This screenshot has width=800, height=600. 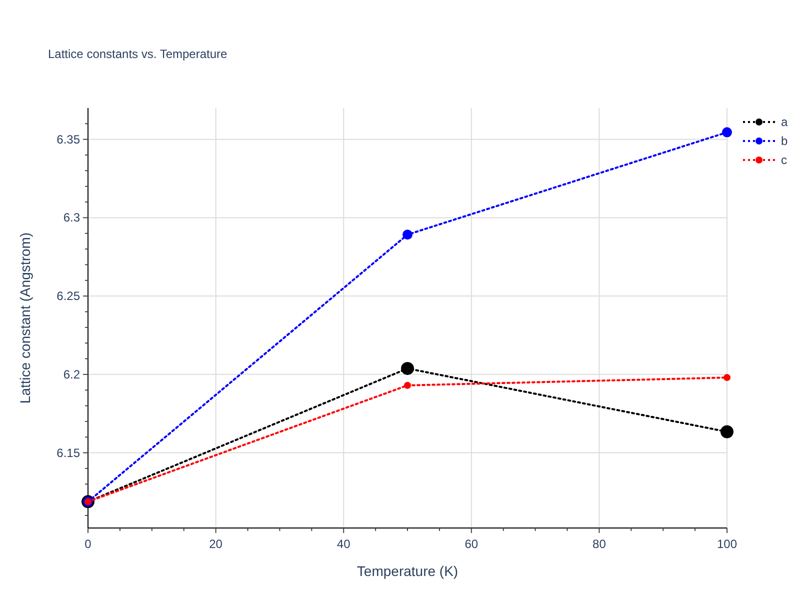 I want to click on x-tick-label: 100, so click(x=727, y=544).